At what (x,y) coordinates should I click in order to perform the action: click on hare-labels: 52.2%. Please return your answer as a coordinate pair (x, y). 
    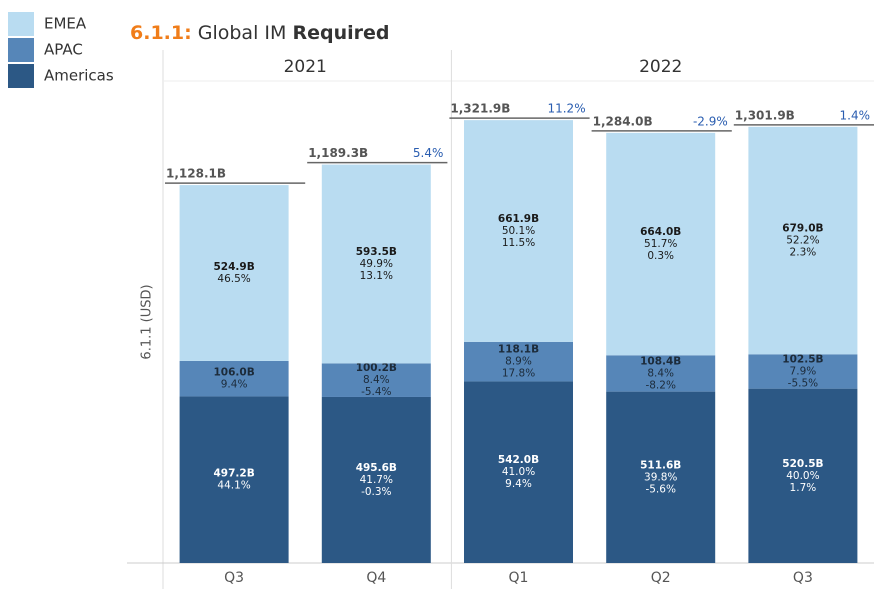
    Looking at the image, I should click on (802, 241).